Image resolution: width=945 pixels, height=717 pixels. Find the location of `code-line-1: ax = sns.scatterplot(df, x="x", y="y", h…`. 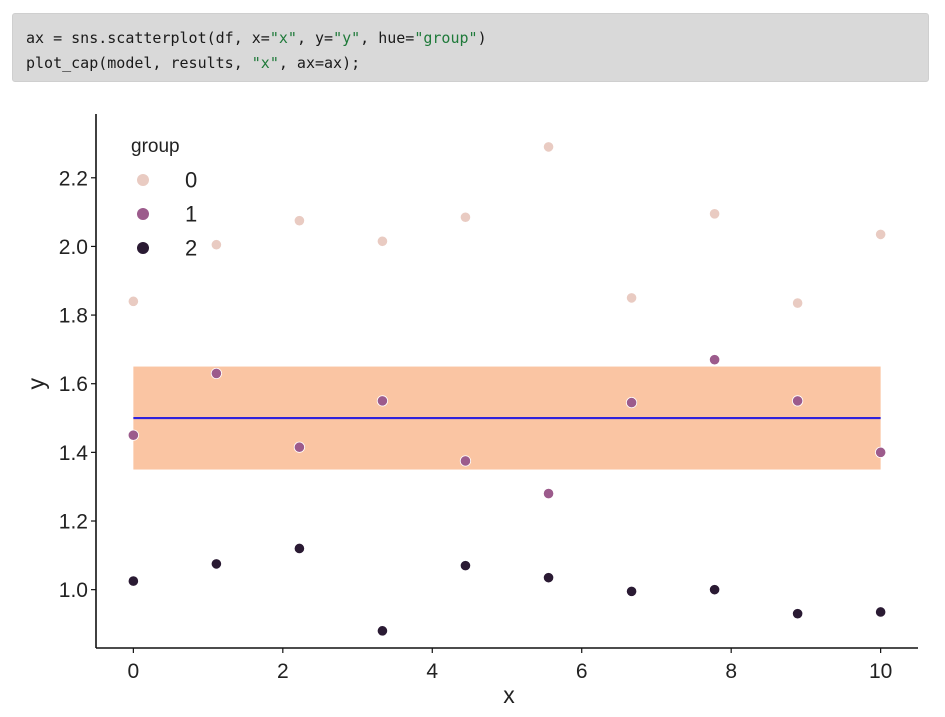

code-line-1: ax = sns.scatterplot(df, x="x", y="y", h… is located at coordinates (256, 38).